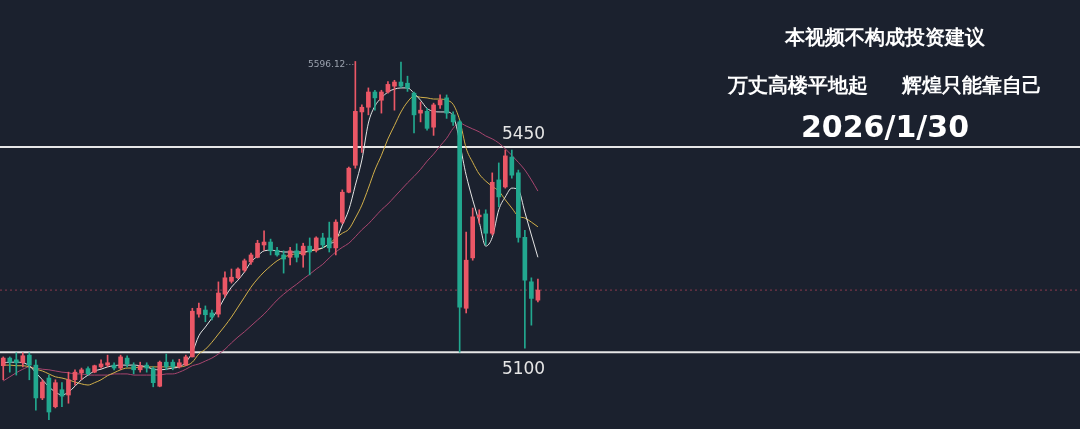 This screenshot has height=429, width=1080. I want to click on text: 2026/1/30, so click(884, 126).